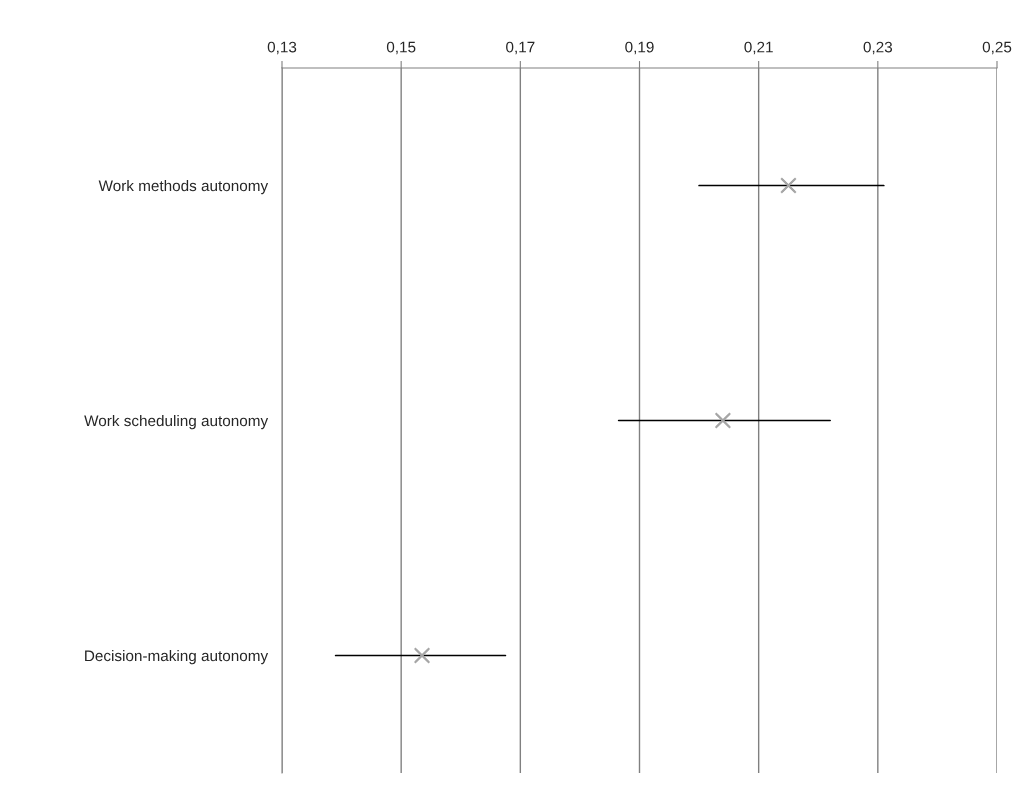  Describe the element at coordinates (401, 48) in the screenshot. I see `x-tick-label: 0,15` at that location.